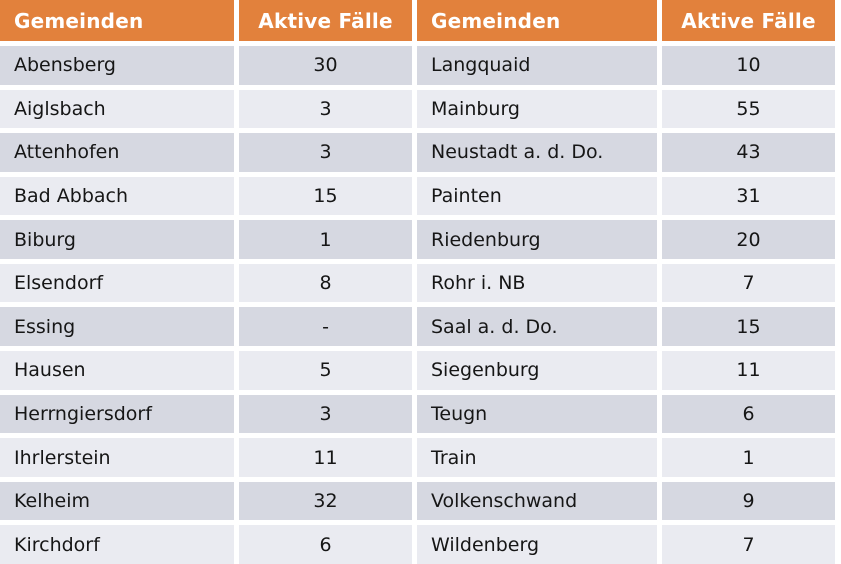  I want to click on gemeinde-cell: Wildenberg, so click(537, 544).